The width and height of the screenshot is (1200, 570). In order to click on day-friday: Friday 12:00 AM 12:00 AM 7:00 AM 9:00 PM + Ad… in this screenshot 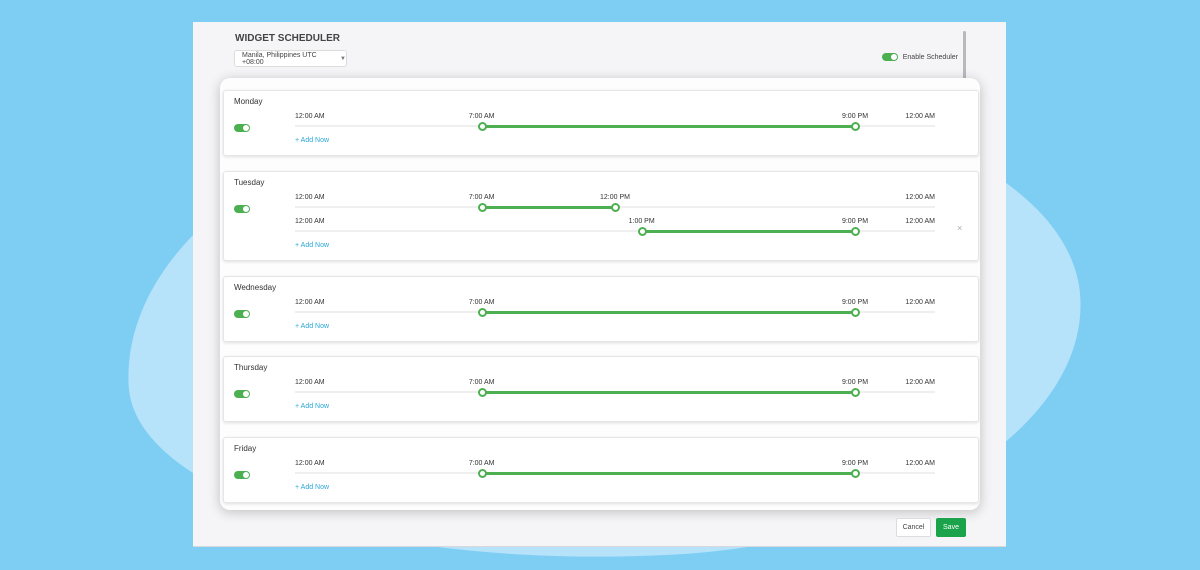, I will do `click(601, 470)`.